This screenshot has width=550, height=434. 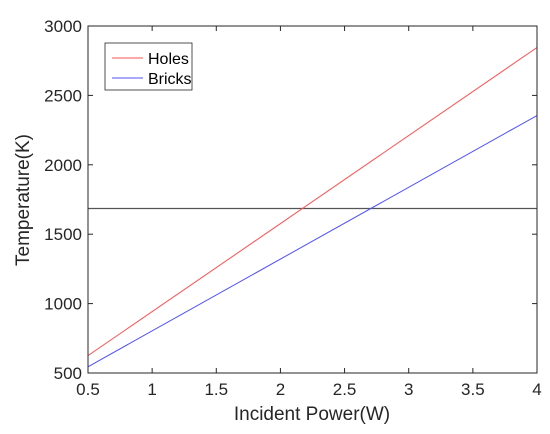 I want to click on x-tick-label: 1, so click(x=151, y=389).